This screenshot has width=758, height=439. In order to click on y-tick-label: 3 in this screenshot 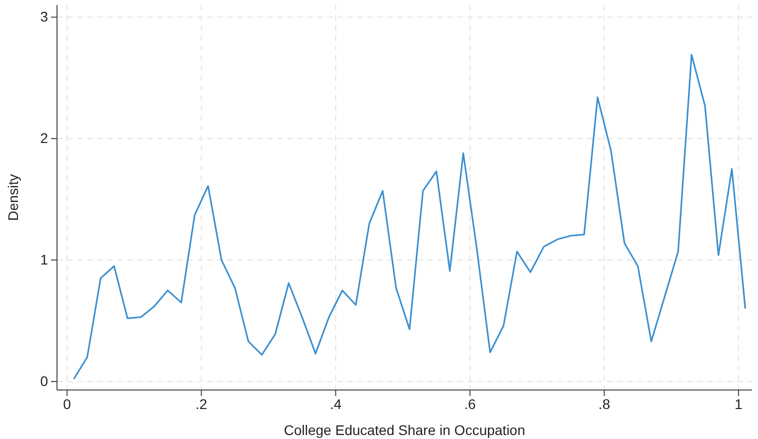, I will do `click(44, 16)`.